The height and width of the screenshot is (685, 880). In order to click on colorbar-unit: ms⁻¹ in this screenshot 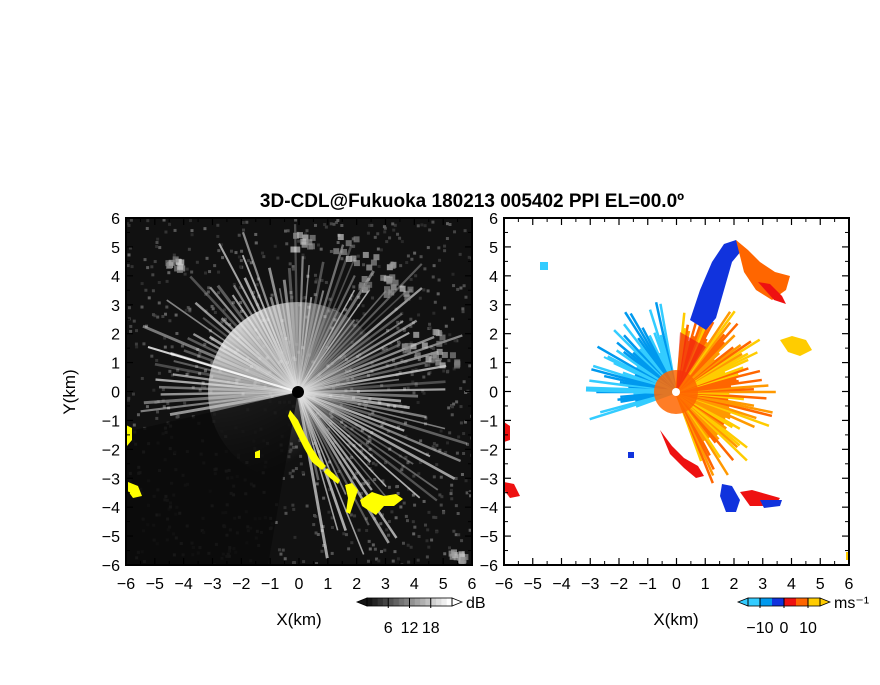, I will do `click(851, 603)`.